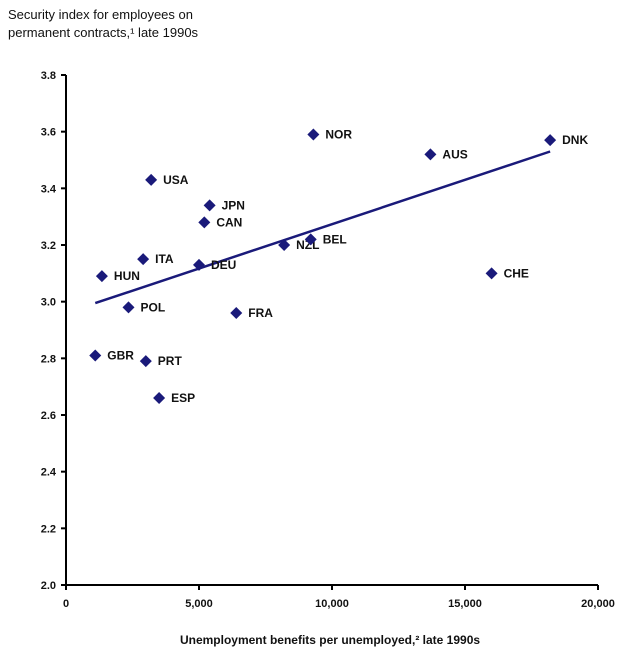 This screenshot has height=660, width=628. What do you see at coordinates (454, 154) in the screenshot?
I see `data-point-label: AUS` at bounding box center [454, 154].